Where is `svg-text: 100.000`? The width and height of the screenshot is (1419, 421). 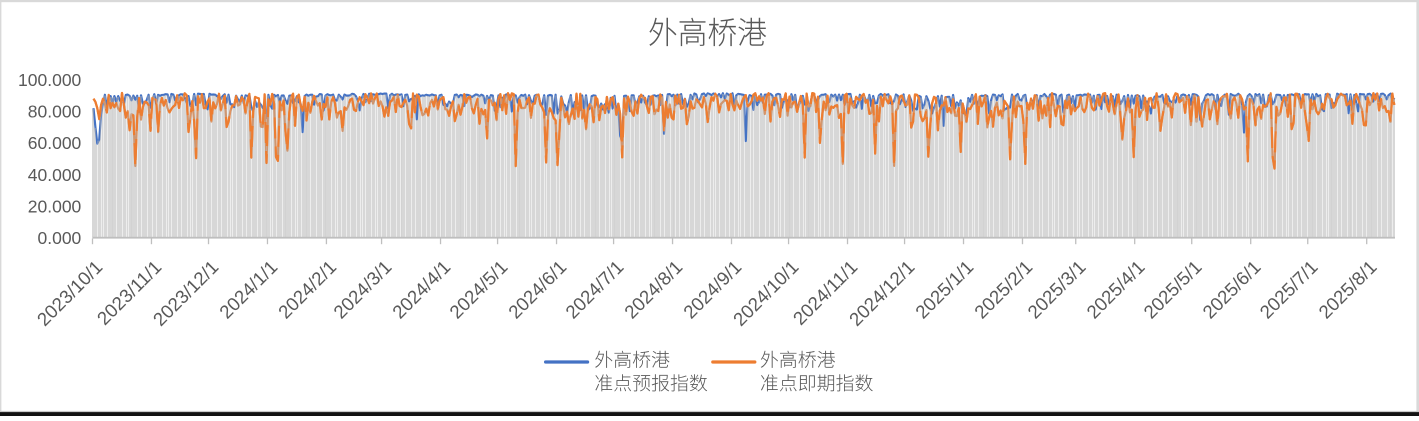
svg-text: 100.000 is located at coordinates (50, 80).